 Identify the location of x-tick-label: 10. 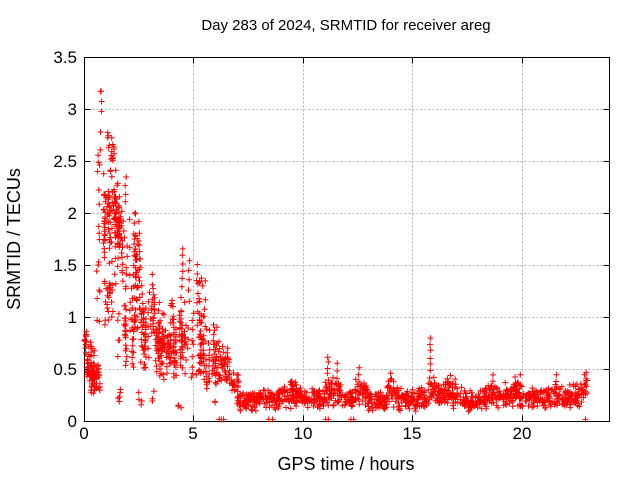
(303, 433).